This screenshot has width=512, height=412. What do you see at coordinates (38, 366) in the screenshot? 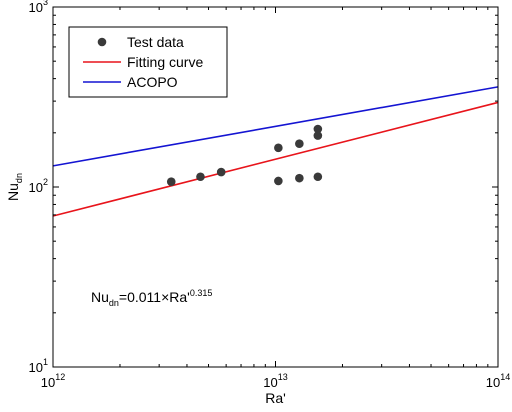
I see `y-tick-label: 10¹` at bounding box center [38, 366].